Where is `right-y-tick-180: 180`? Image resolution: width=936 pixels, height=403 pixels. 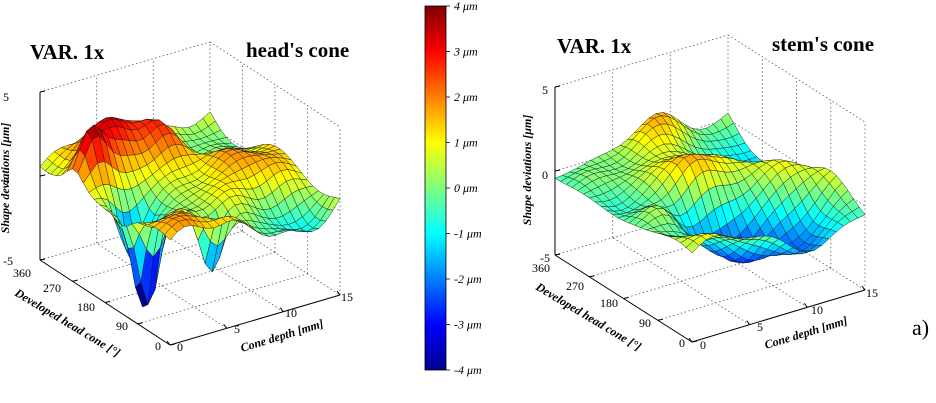
right-y-tick-180: 180 is located at coordinates (609, 303).